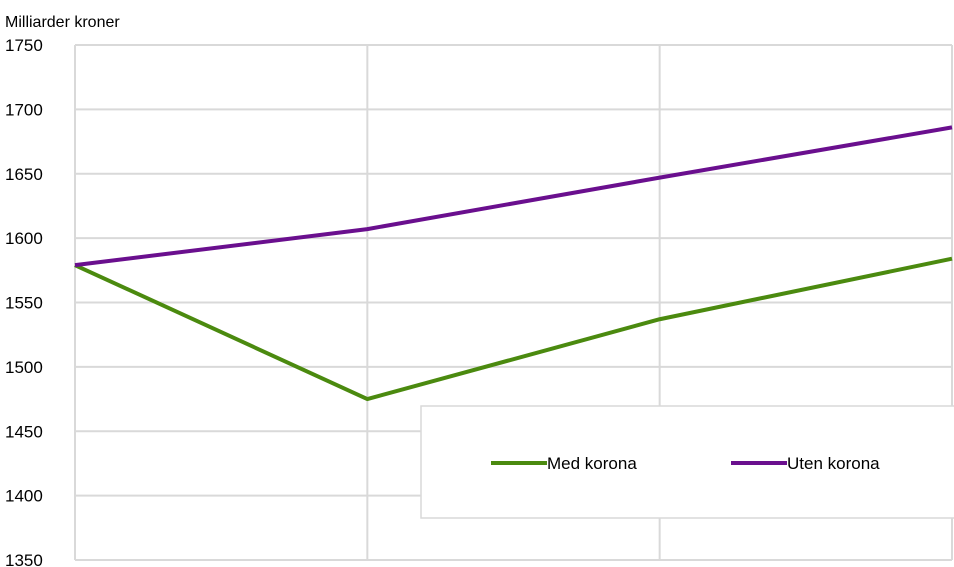 This screenshot has width=954, height=567. I want to click on y-tick-label: 1600, so click(24, 238).